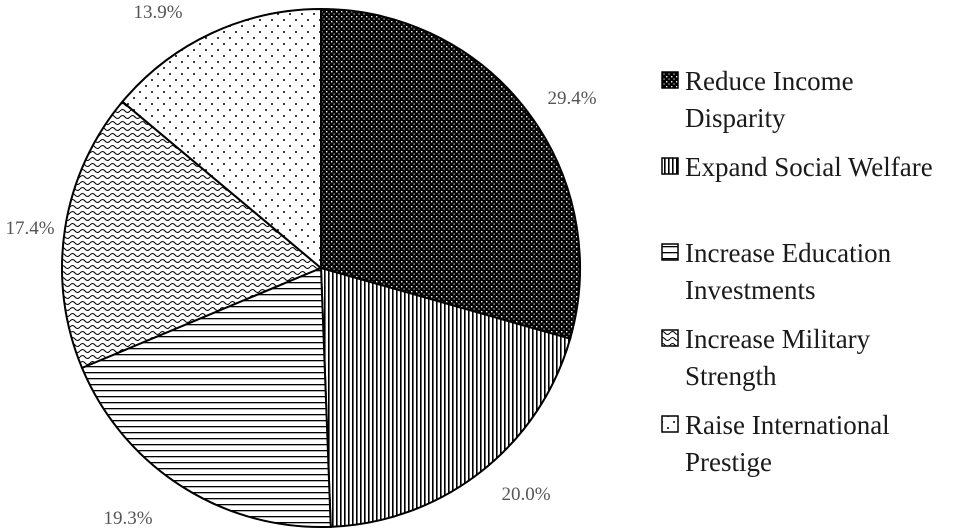 The height and width of the screenshot is (531, 980). What do you see at coordinates (778, 339) in the screenshot?
I see `legend-label-increase-military-strength-line-1: Increase Military` at bounding box center [778, 339].